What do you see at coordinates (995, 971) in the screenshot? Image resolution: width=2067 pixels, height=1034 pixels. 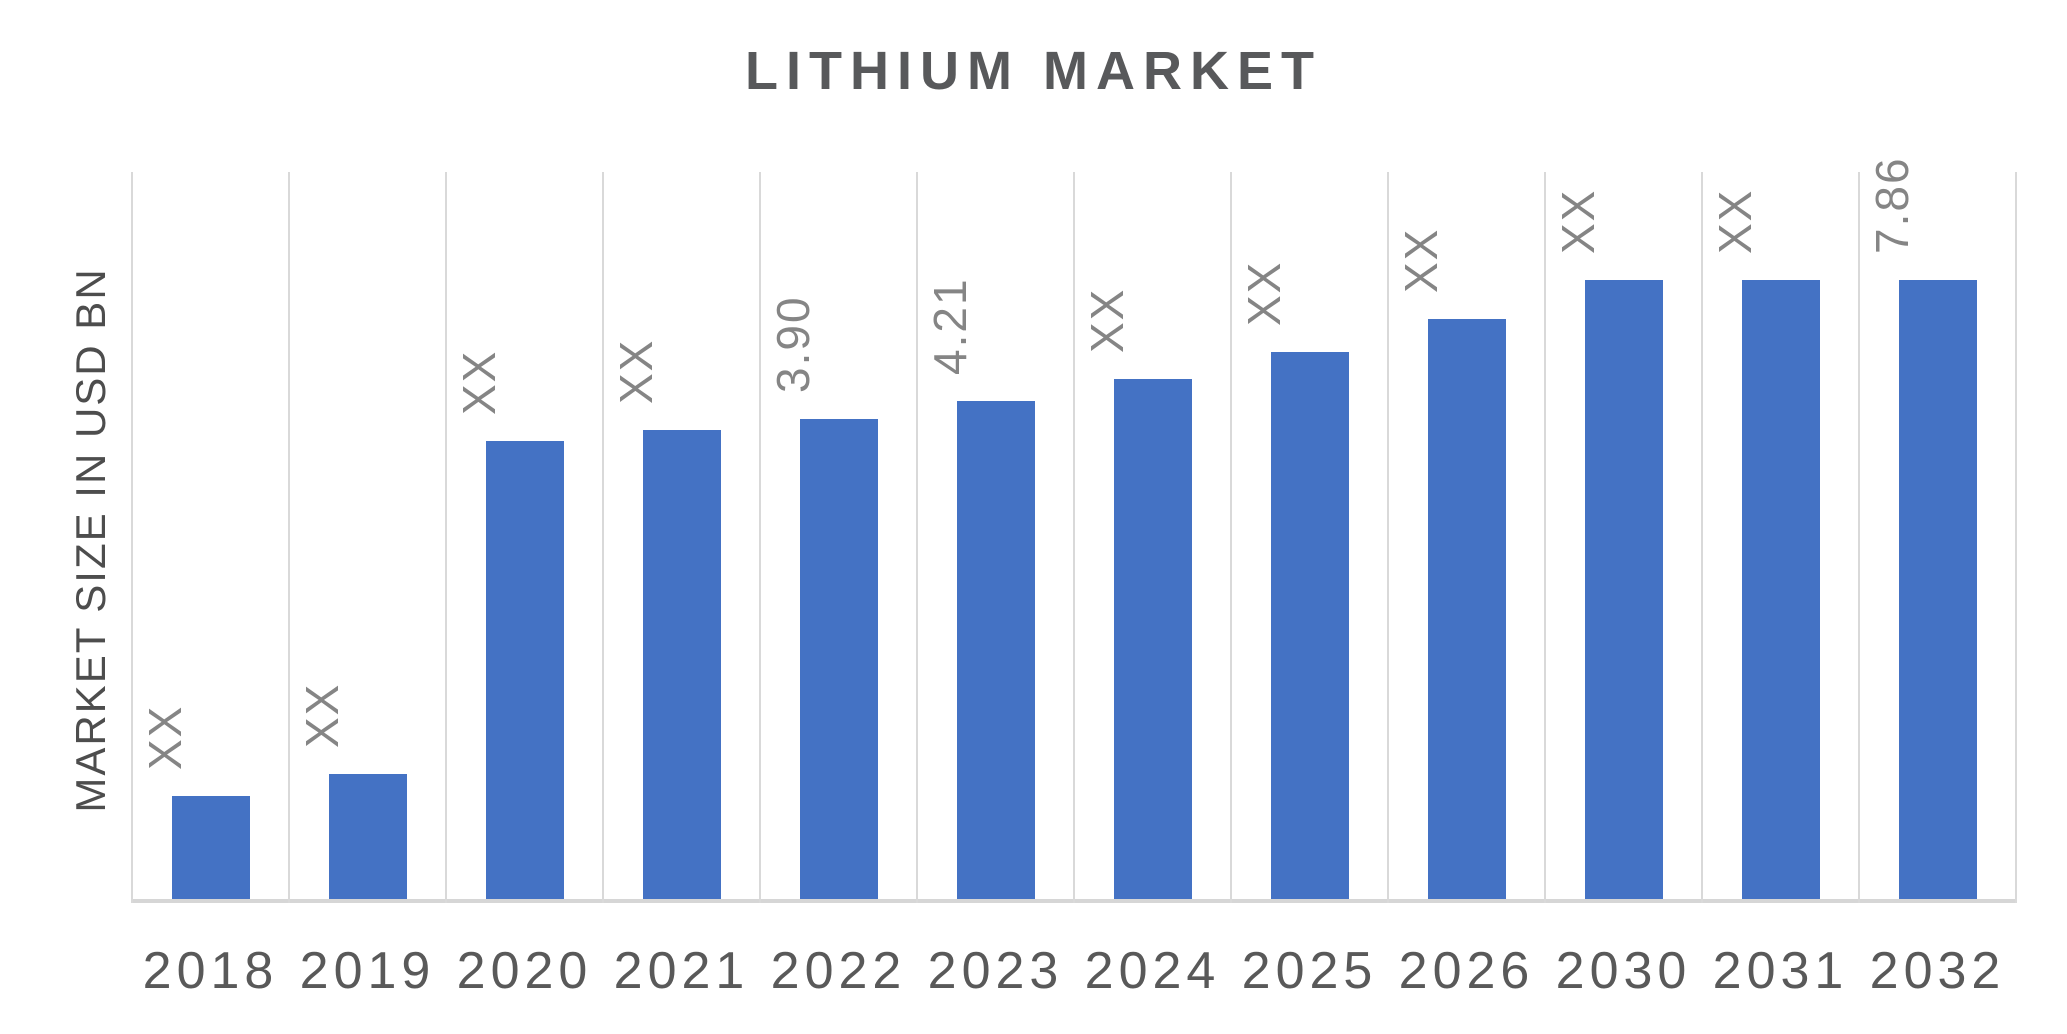 I see `x-tick-2023: 2023` at bounding box center [995, 971].